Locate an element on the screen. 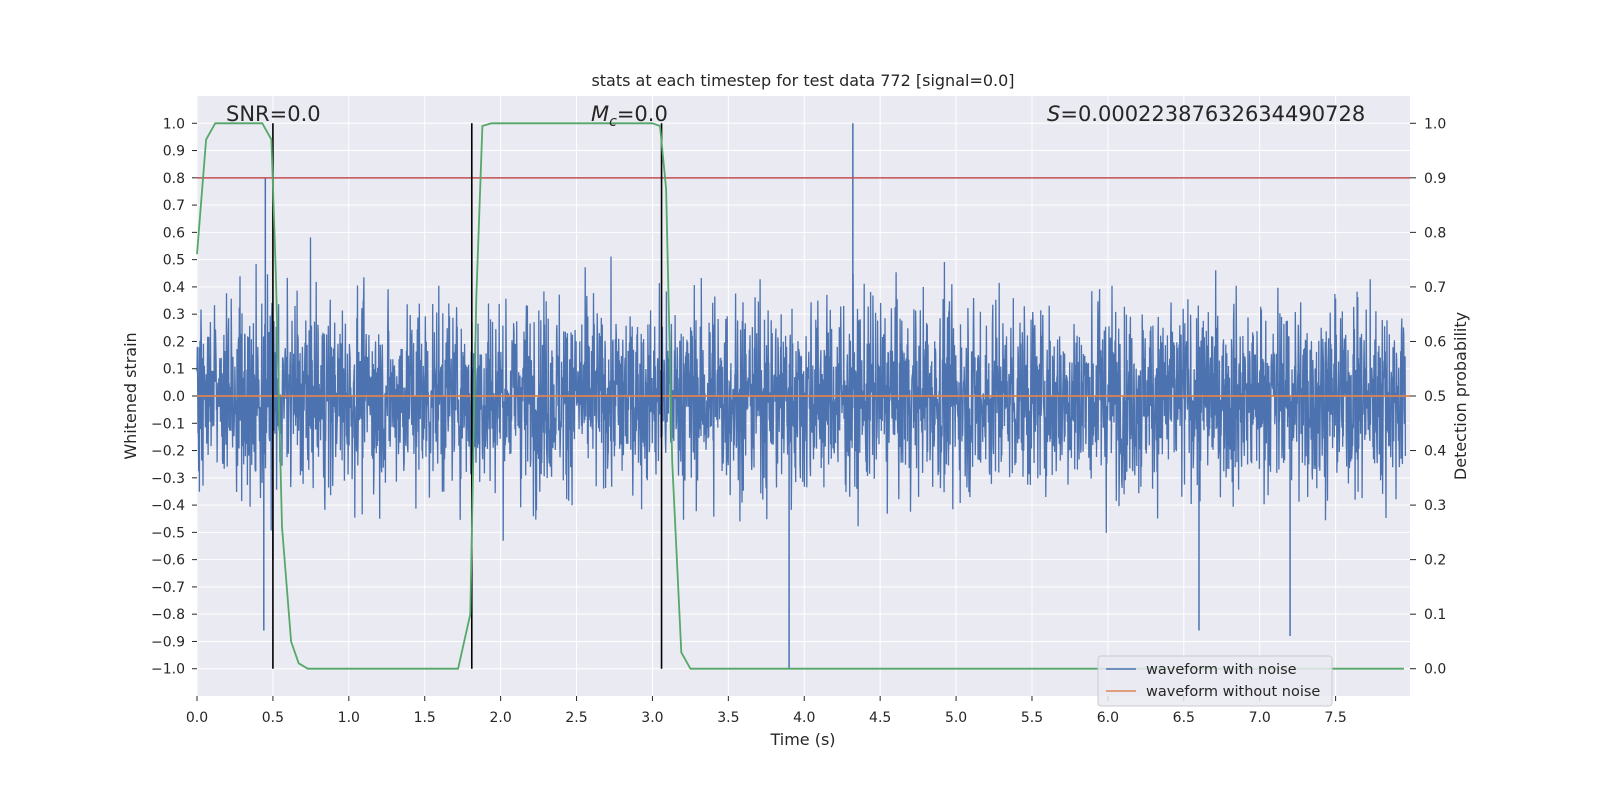  x-tick-label: 2.0 is located at coordinates (500, 718).